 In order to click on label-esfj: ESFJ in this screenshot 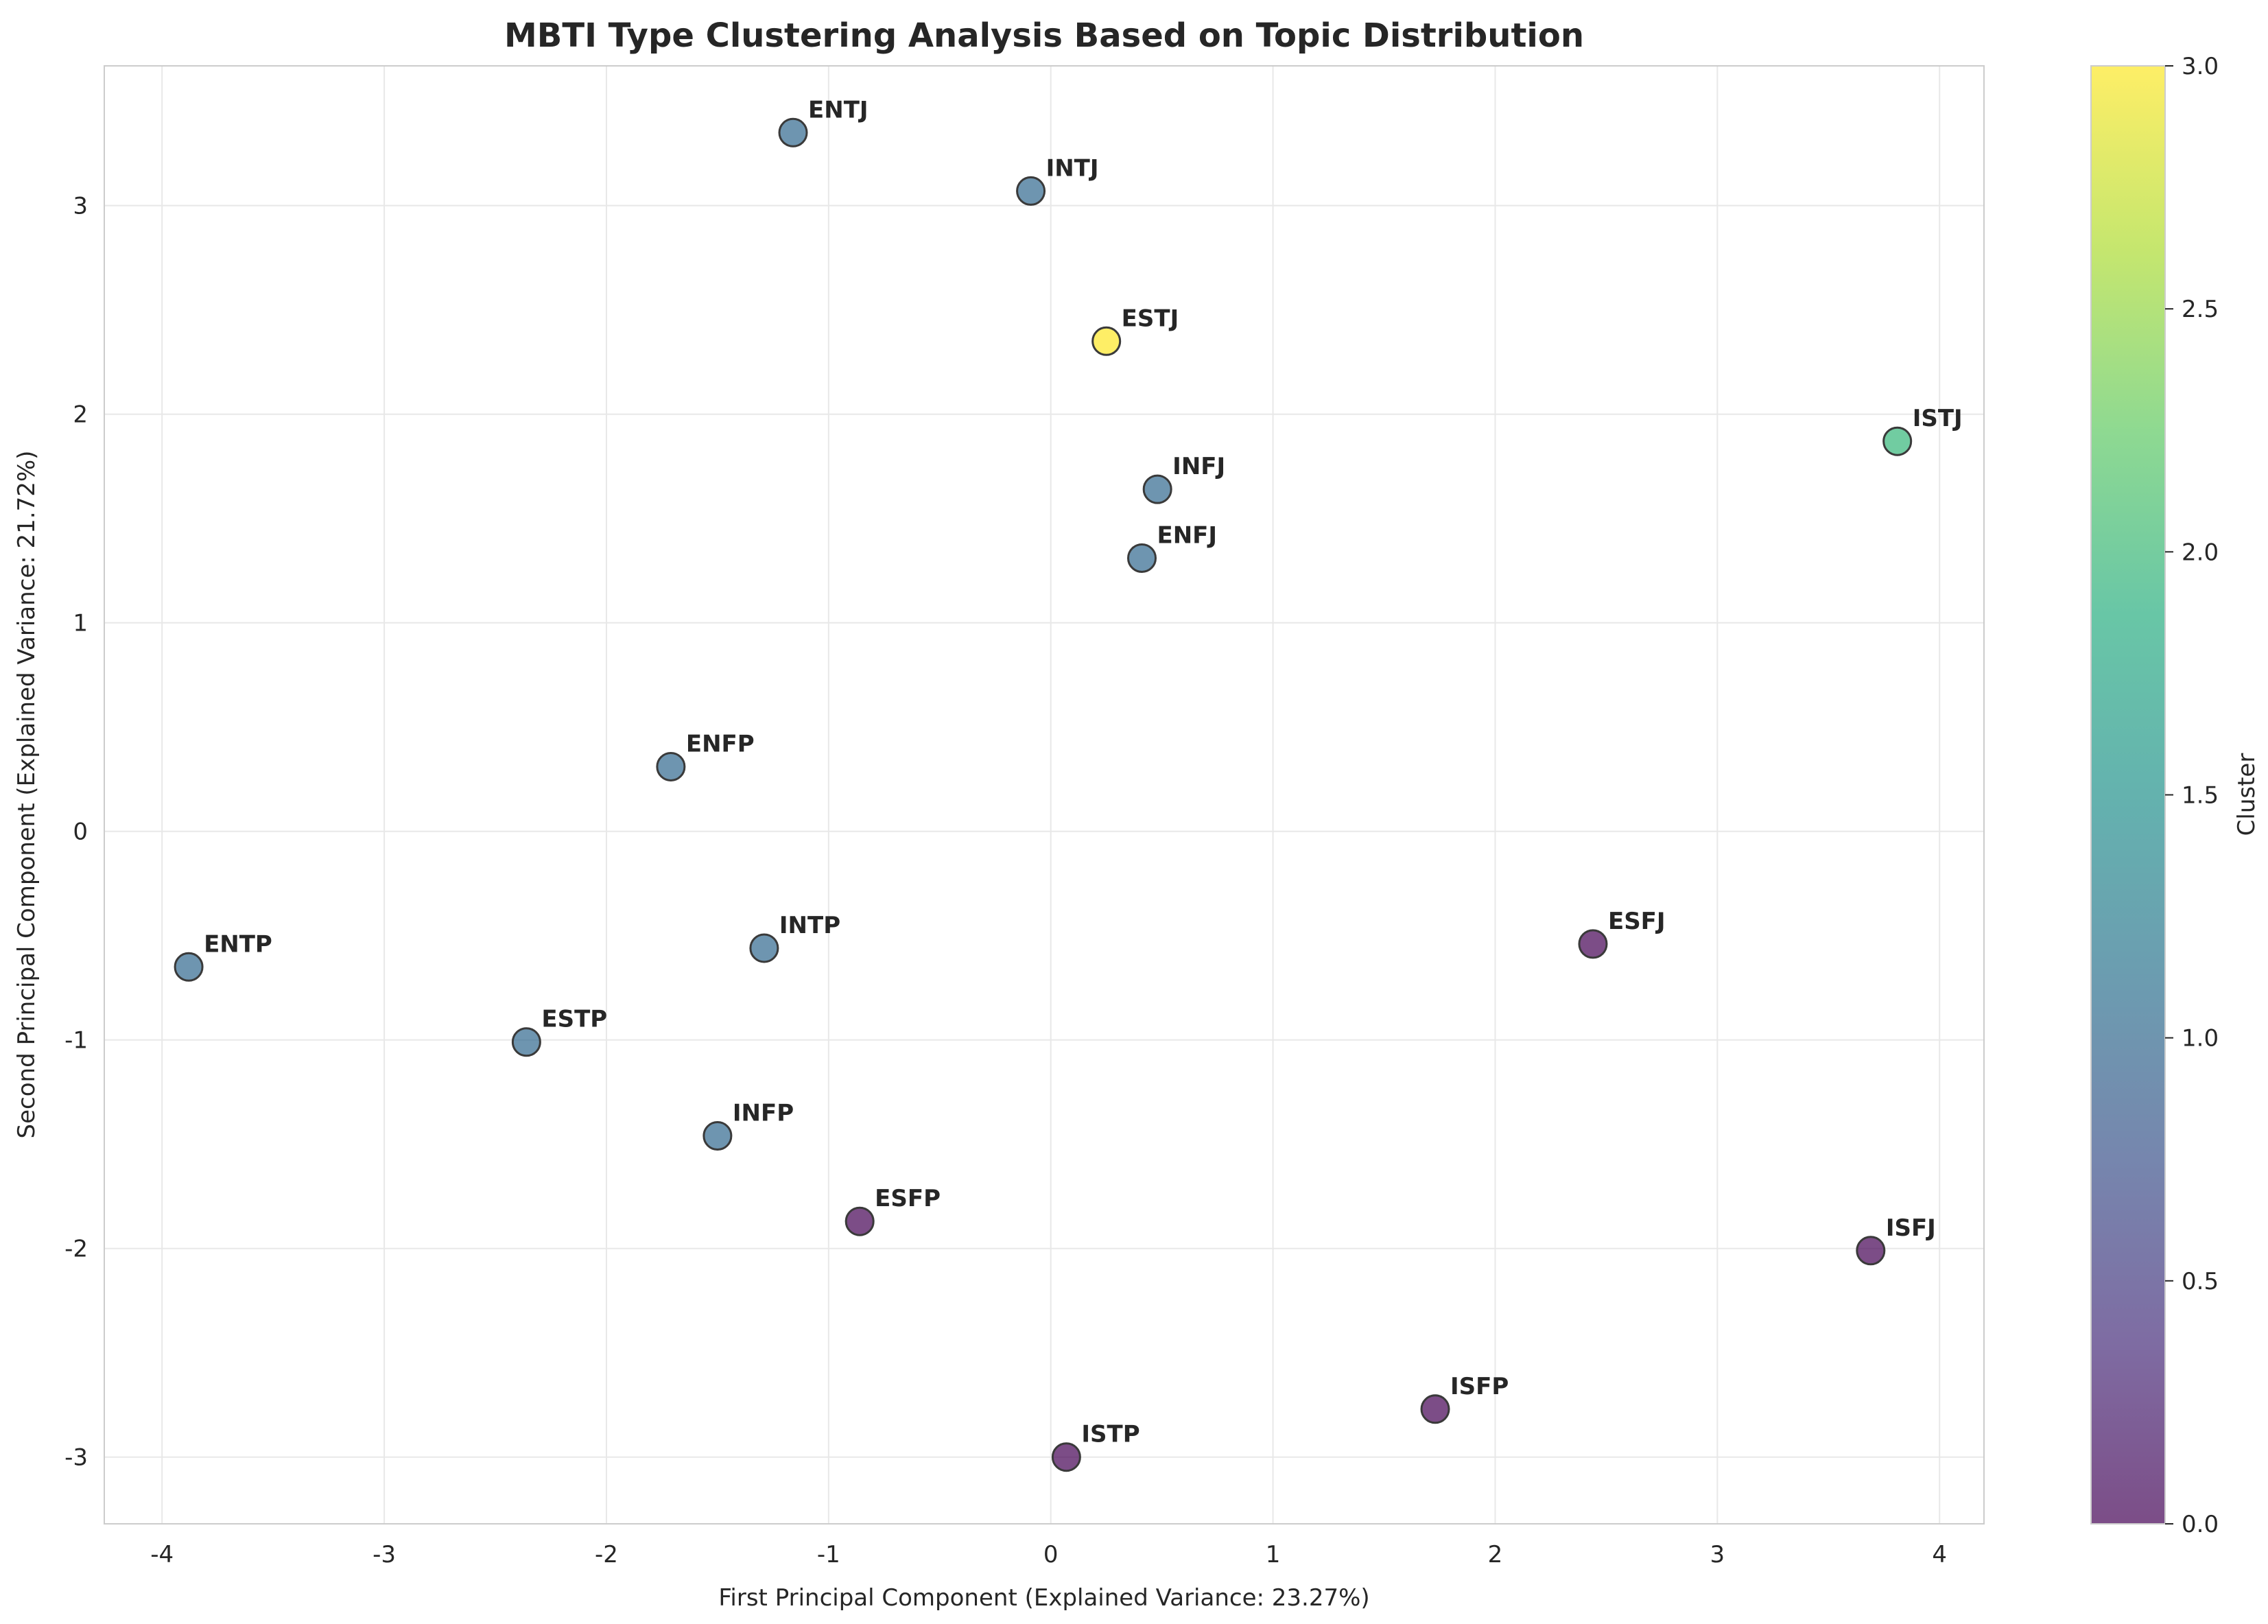, I will do `click(1637, 921)`.